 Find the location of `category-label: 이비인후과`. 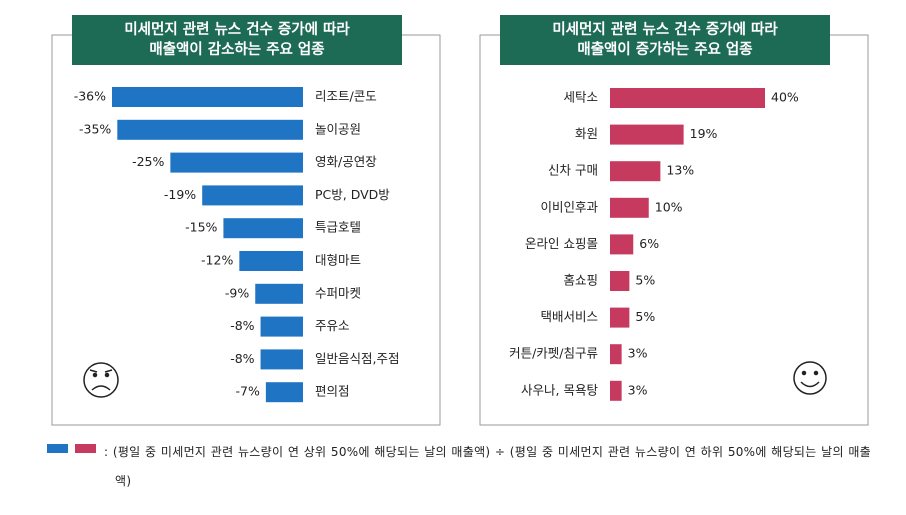

category-label: 이비인후과 is located at coordinates (569, 206).